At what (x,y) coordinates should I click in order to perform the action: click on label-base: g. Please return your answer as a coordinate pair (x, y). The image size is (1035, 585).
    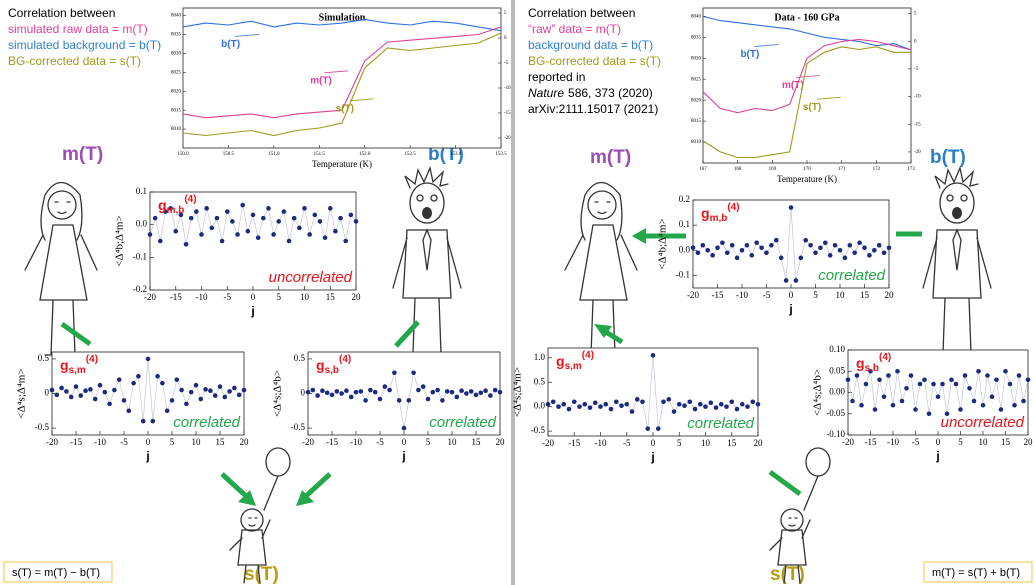
    Looking at the image, I should click on (64, 365).